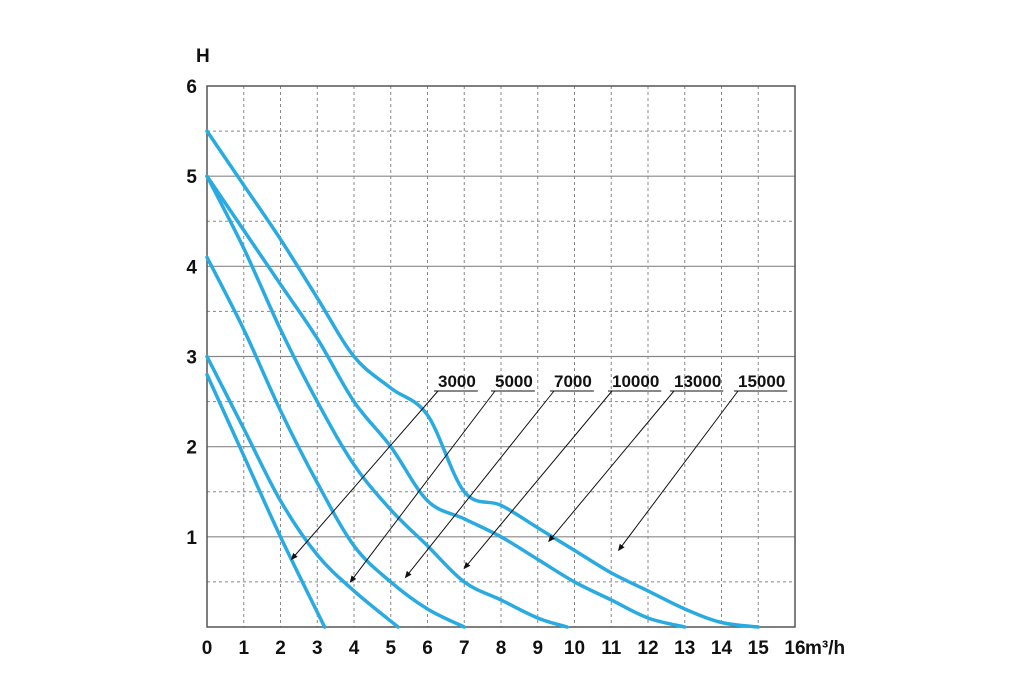 The width and height of the screenshot is (1035, 700). Describe the element at coordinates (647, 648) in the screenshot. I see `x-tick-label: 12` at that location.